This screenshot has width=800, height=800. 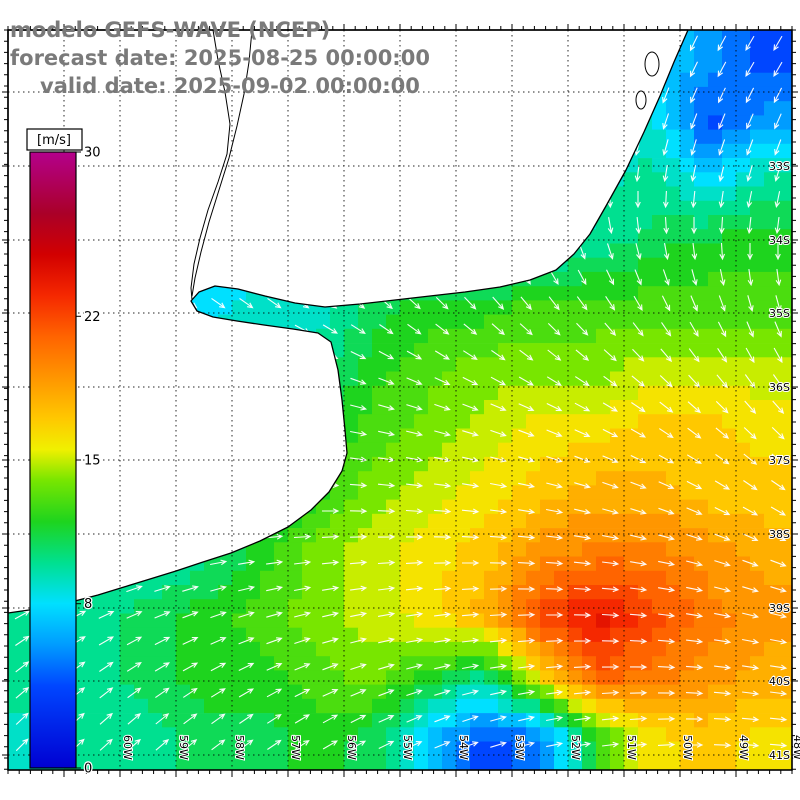 What do you see at coordinates (210, 165) in the screenshot?
I see `river-parana` at bounding box center [210, 165].